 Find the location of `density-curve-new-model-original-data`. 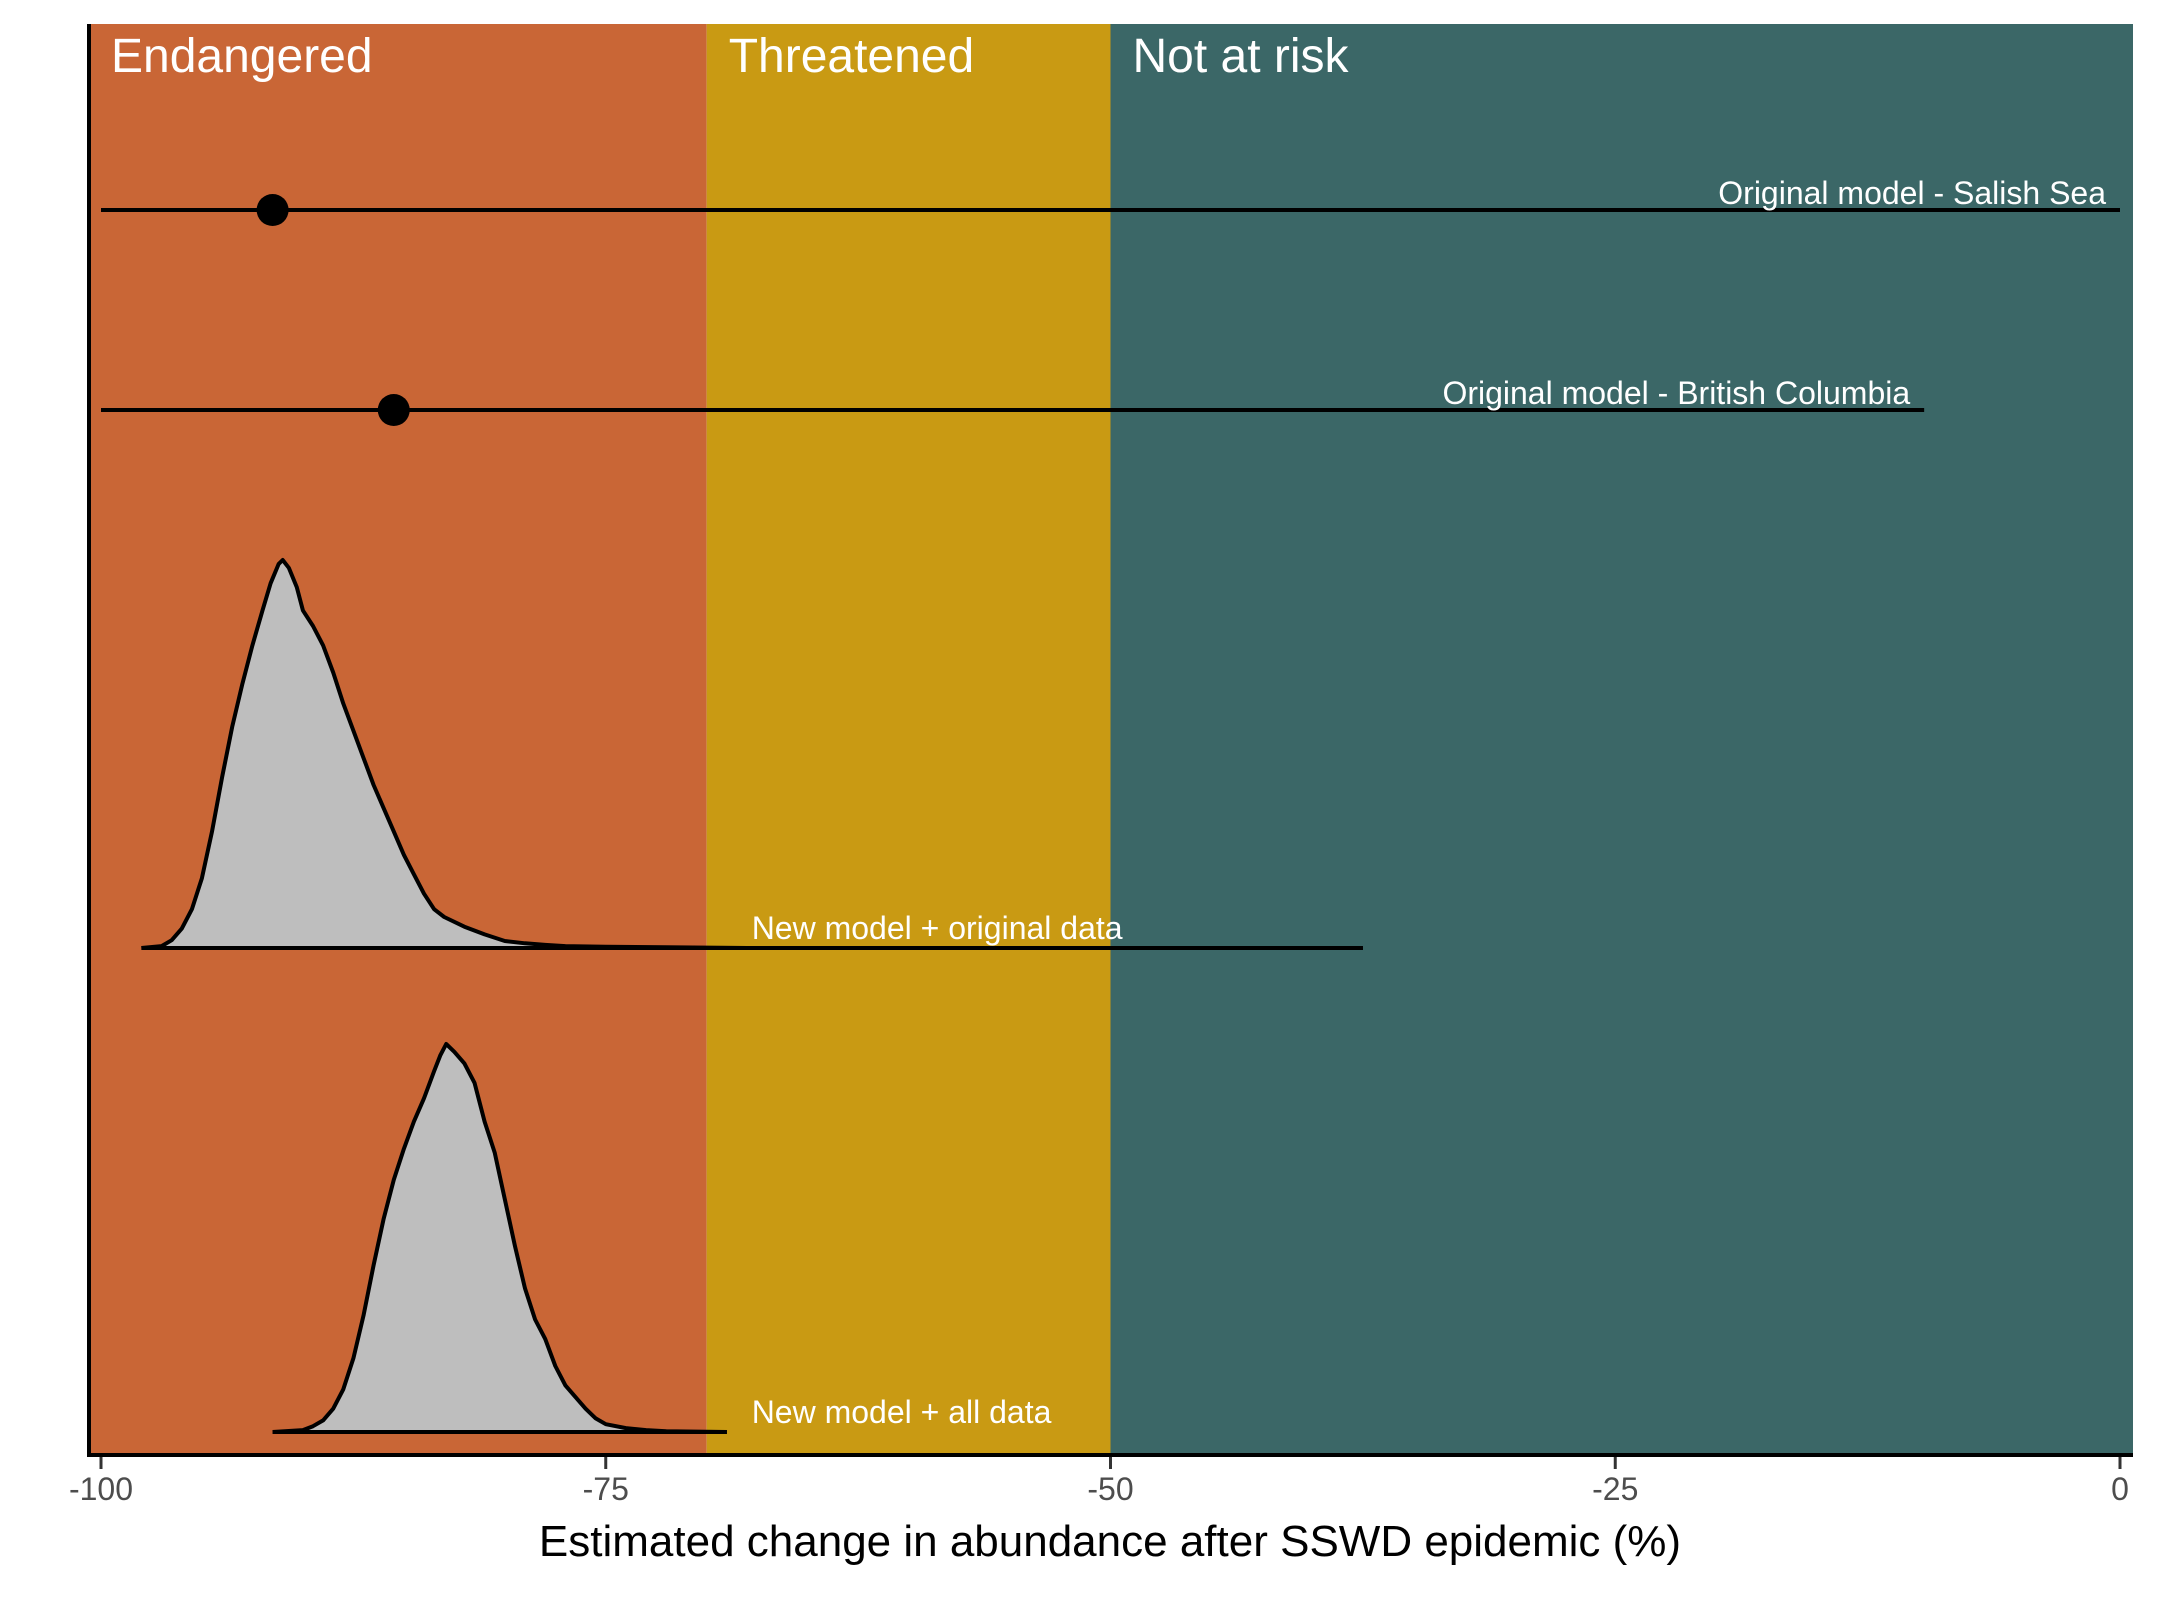

density-curve-new-model-original-data is located at coordinates (752, 754).